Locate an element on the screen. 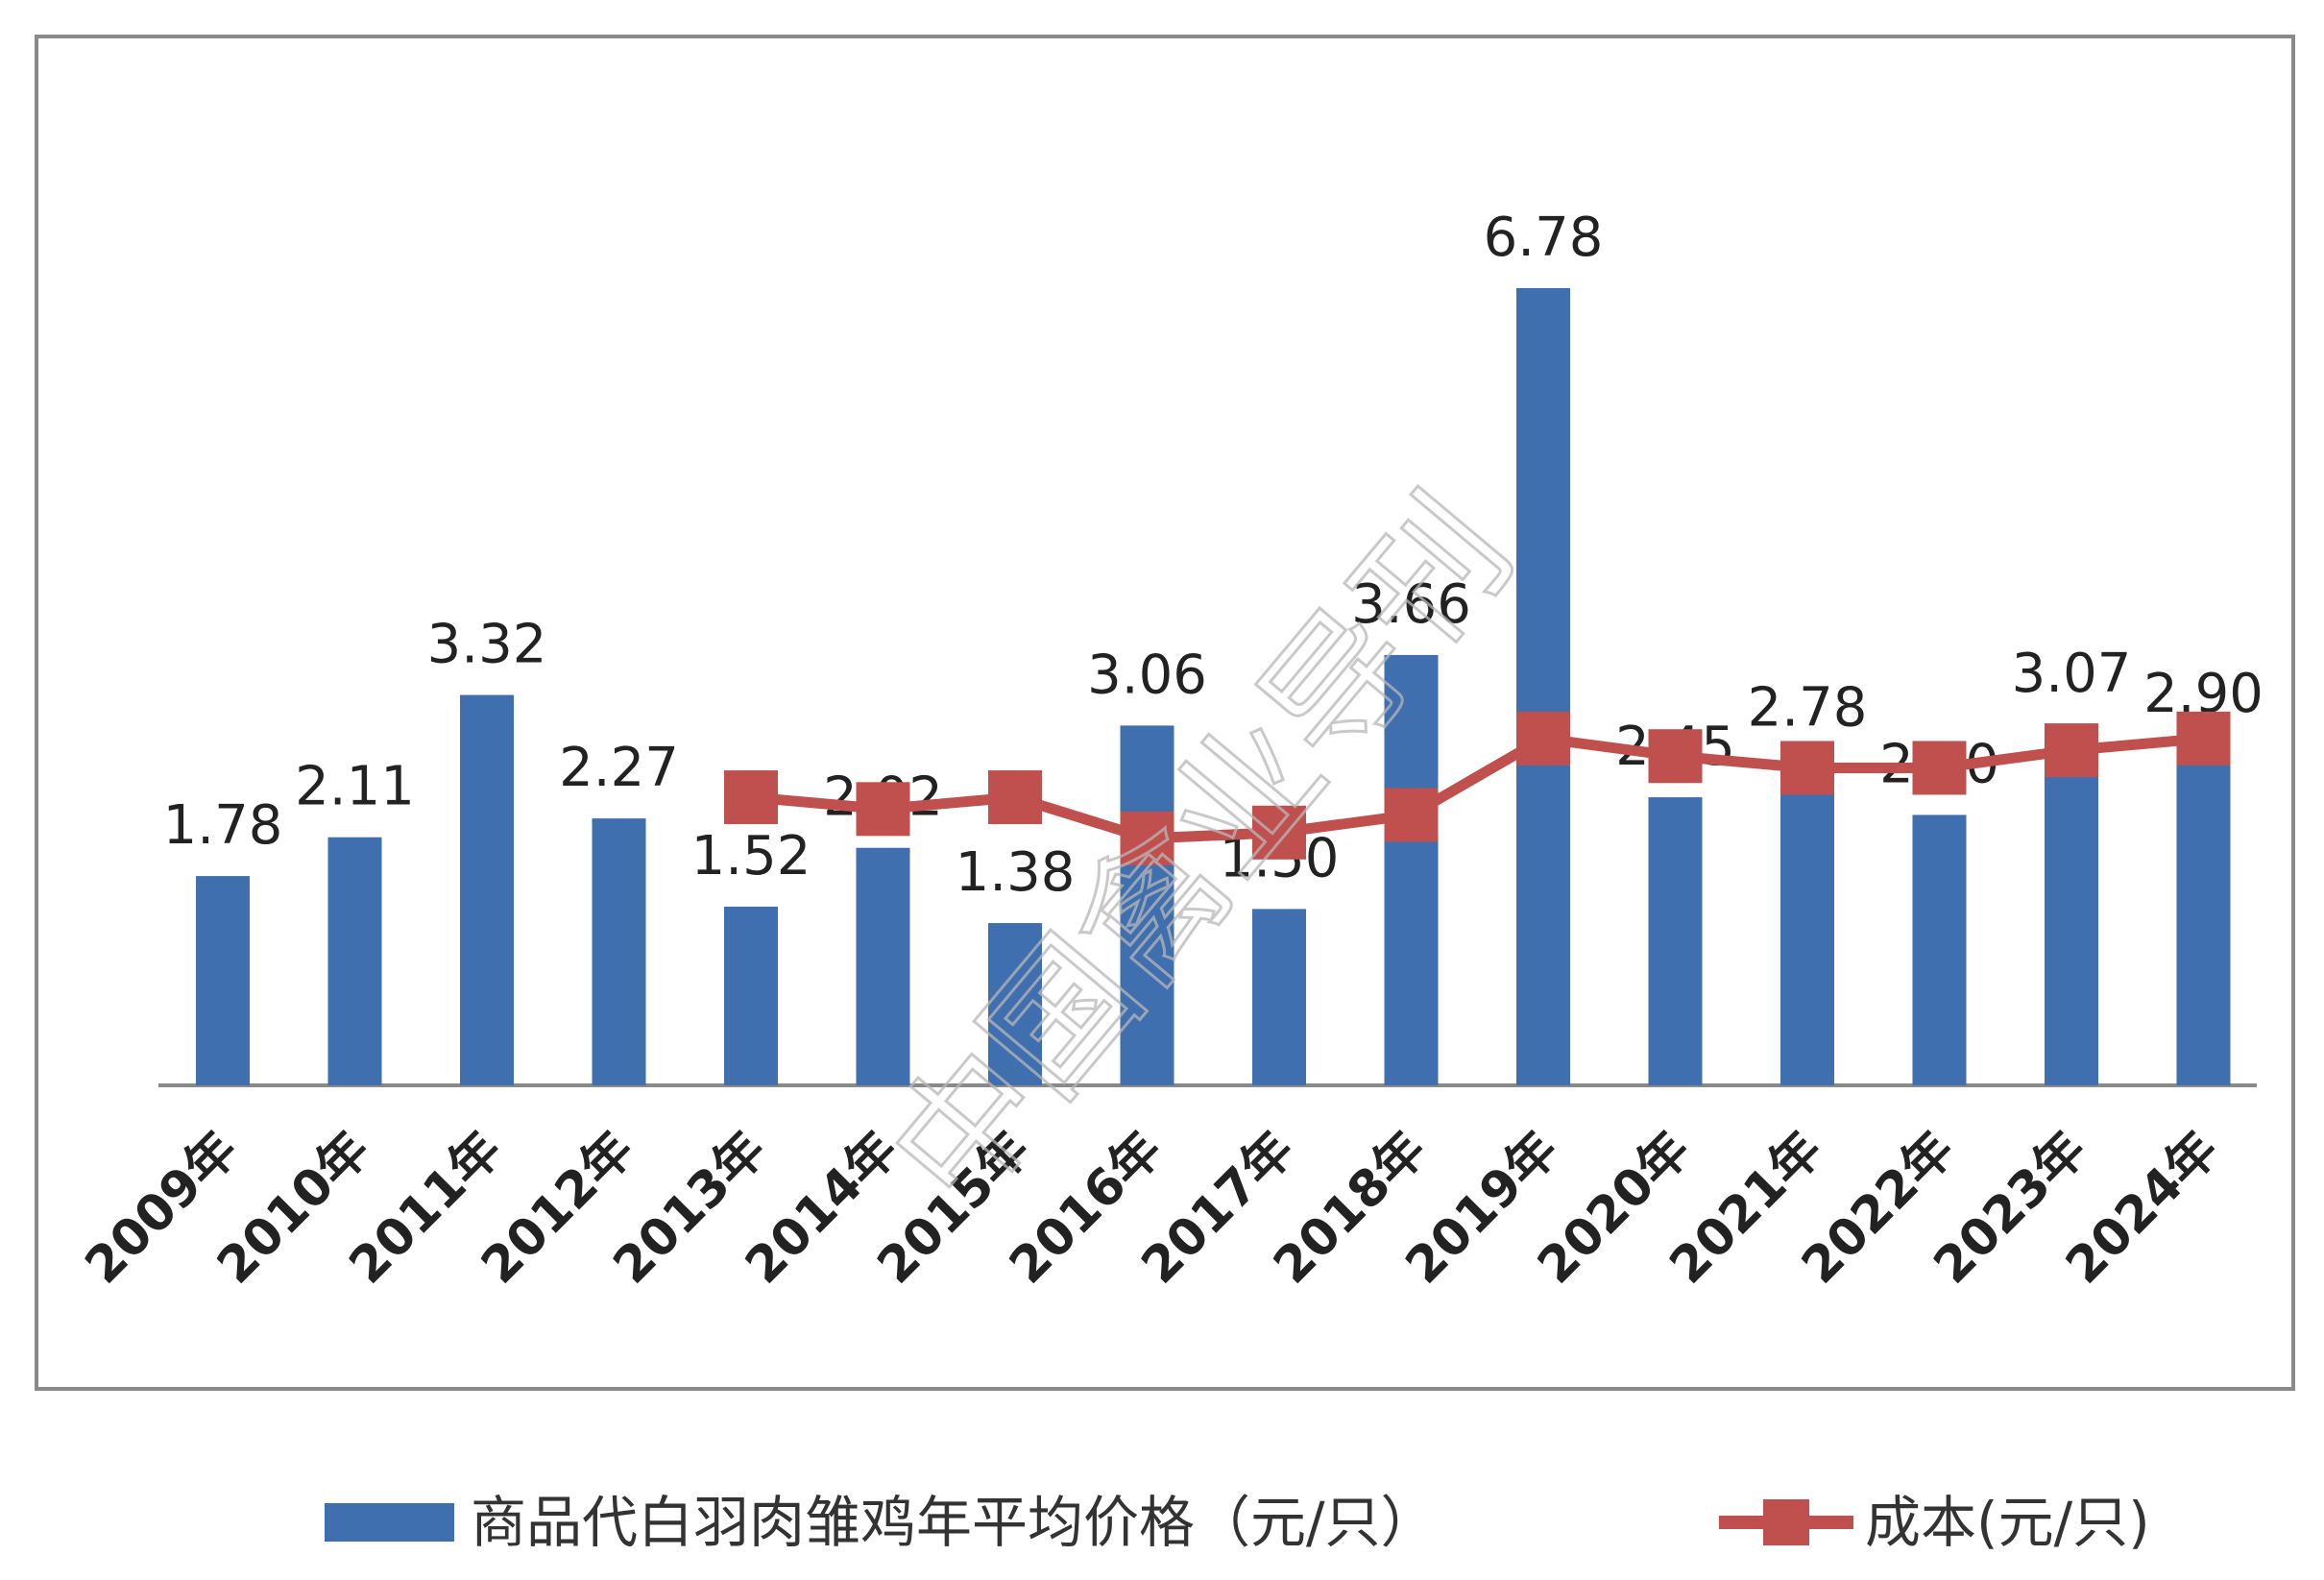  bar-2018年 is located at coordinates (1411, 869).